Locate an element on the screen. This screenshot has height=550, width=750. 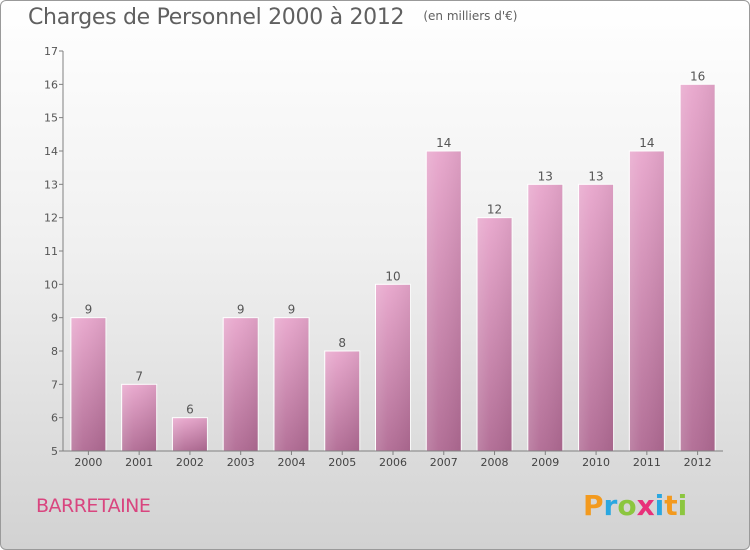
x-tick-label: 2007 is located at coordinates (444, 462).